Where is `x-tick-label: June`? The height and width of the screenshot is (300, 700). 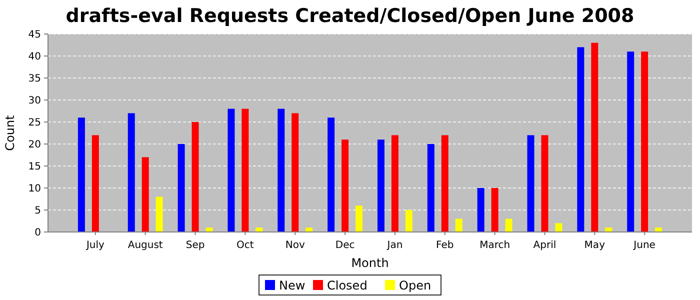
x-tick-label: June is located at coordinates (644, 245).